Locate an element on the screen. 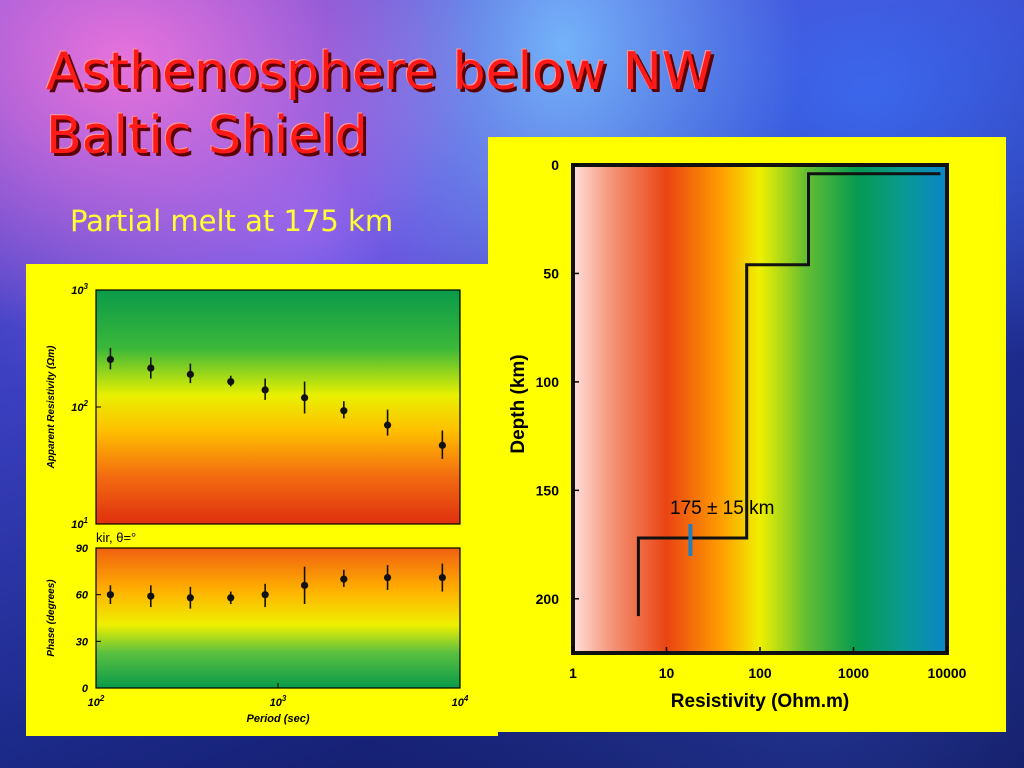  phase-y-tick-label: 90 is located at coordinates (82, 549).